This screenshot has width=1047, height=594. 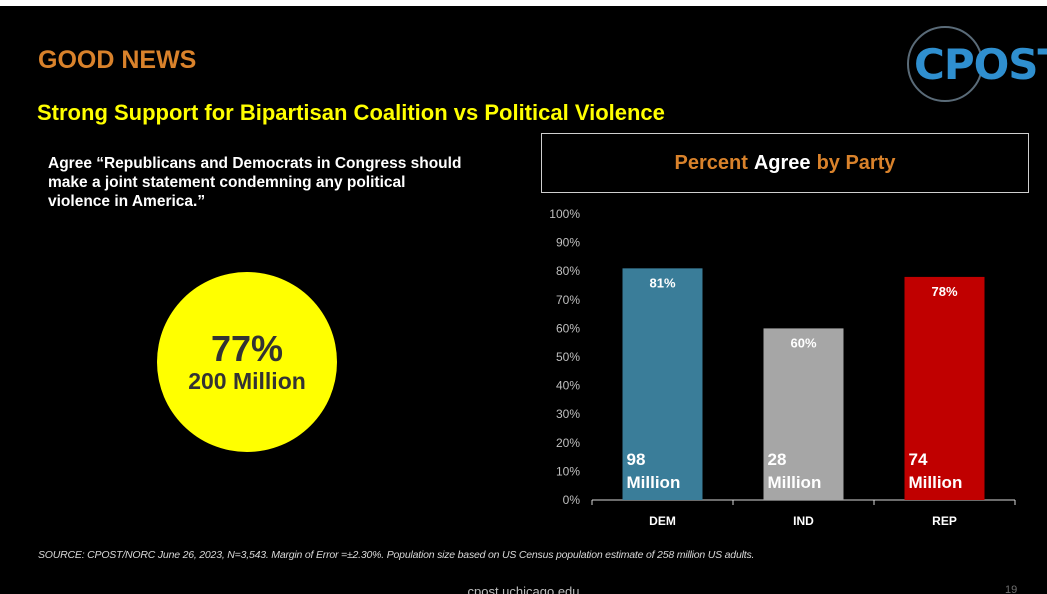 What do you see at coordinates (636, 459) in the screenshot?
I see `bar-population-number: 98` at bounding box center [636, 459].